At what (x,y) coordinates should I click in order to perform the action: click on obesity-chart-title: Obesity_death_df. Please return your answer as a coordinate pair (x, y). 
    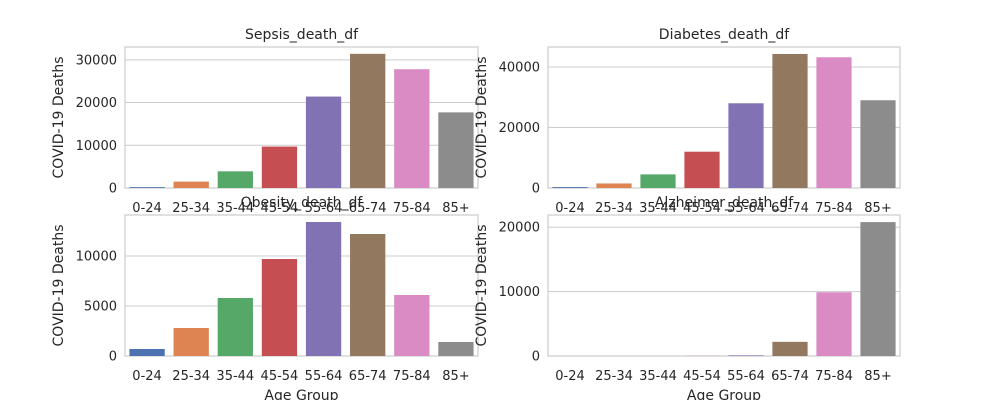
    Looking at the image, I should click on (302, 203).